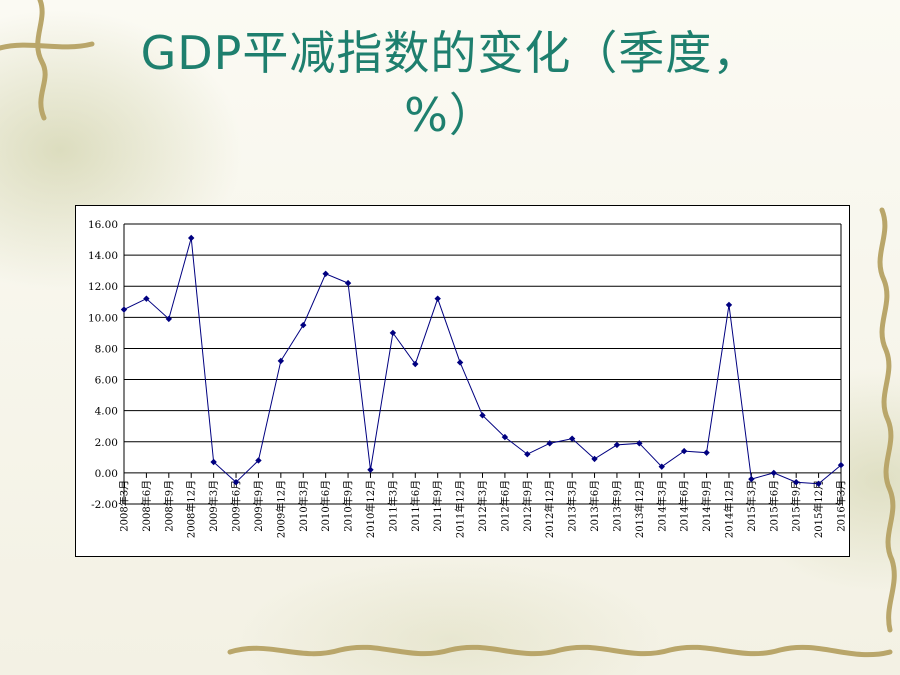 The width and height of the screenshot is (900, 675). Describe the element at coordinates (460, 509) in the screenshot. I see `x-tick-label: 2011年12月` at that location.